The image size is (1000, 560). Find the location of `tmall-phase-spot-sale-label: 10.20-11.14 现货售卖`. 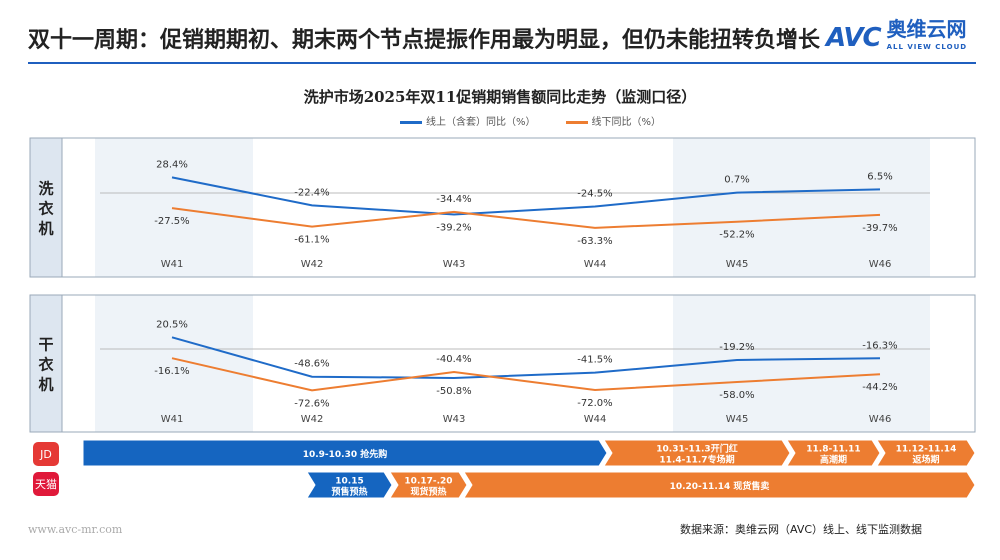

tmall-phase-spot-sale-label: 10.20-11.14 现货售卖 is located at coordinates (720, 486).